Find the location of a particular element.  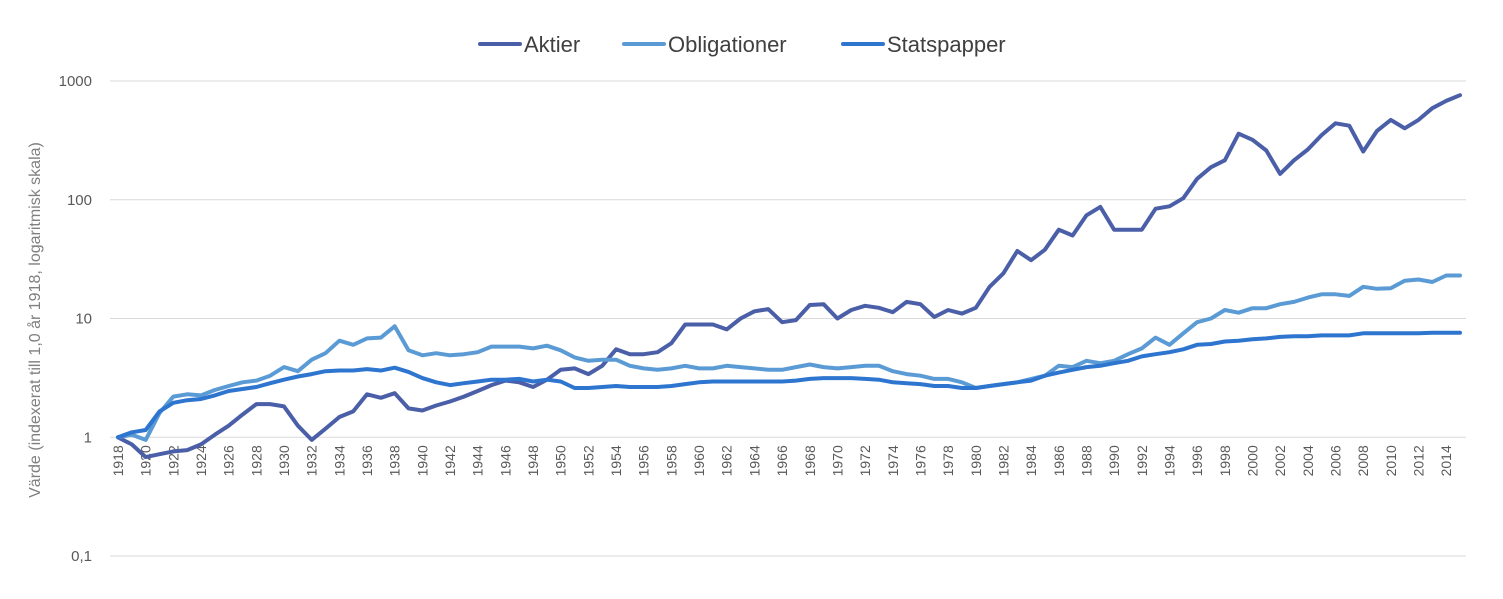

x-tick-label: 1942 is located at coordinates (450, 460).